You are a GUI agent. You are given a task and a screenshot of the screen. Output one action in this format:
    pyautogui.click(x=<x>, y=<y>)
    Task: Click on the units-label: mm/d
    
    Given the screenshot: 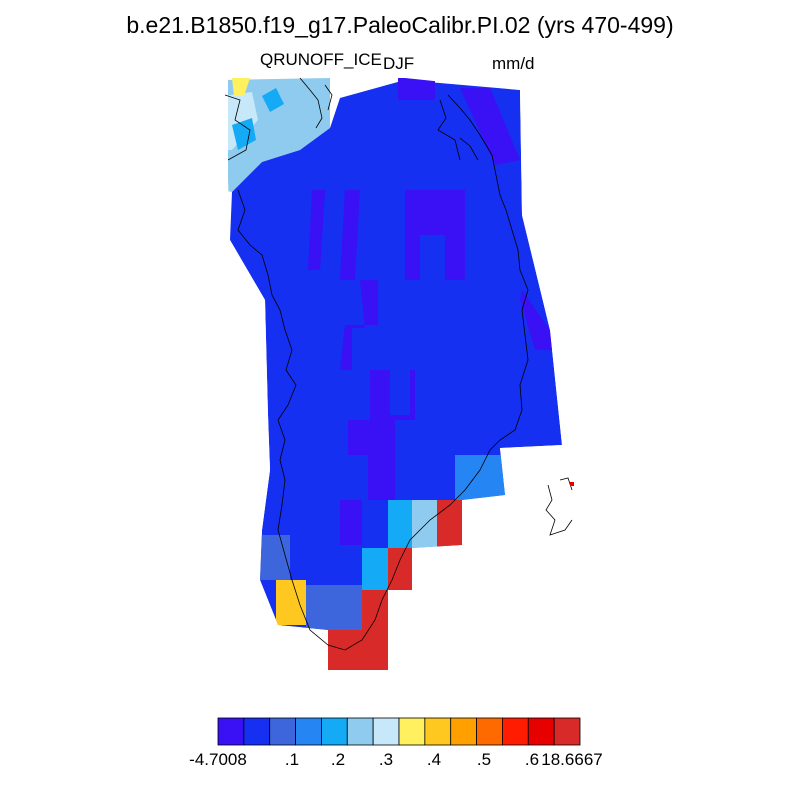 What is the action you would take?
    pyautogui.click(x=513, y=63)
    